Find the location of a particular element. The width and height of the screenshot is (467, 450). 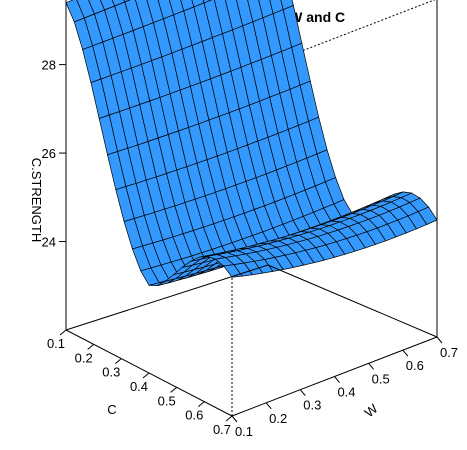

w-tick-label: 0.7 is located at coordinates (449, 352).